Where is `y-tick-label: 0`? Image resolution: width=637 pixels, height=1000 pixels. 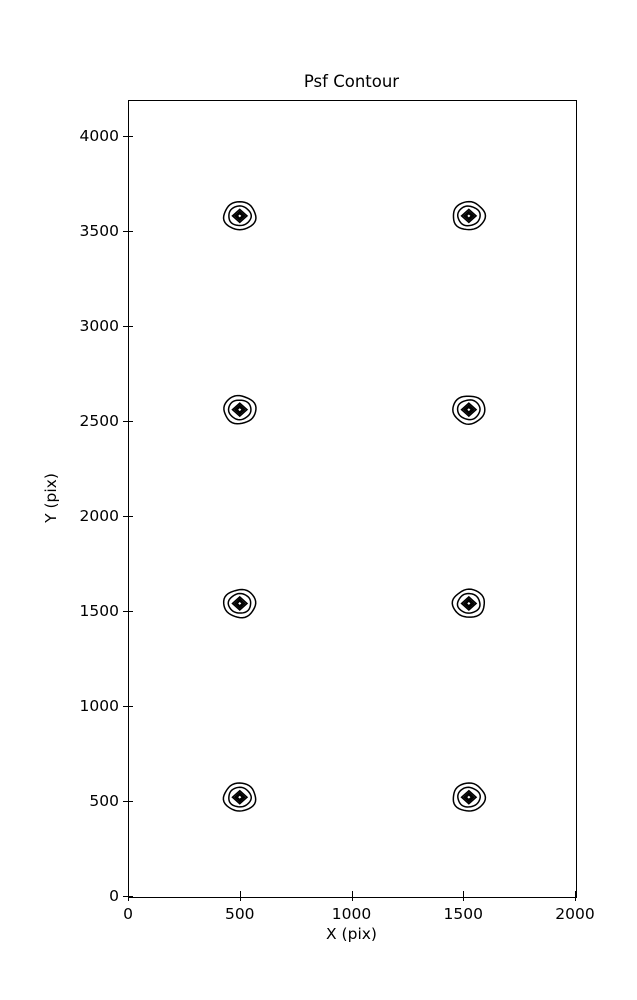
y-tick-label: 0 is located at coordinates (114, 896).